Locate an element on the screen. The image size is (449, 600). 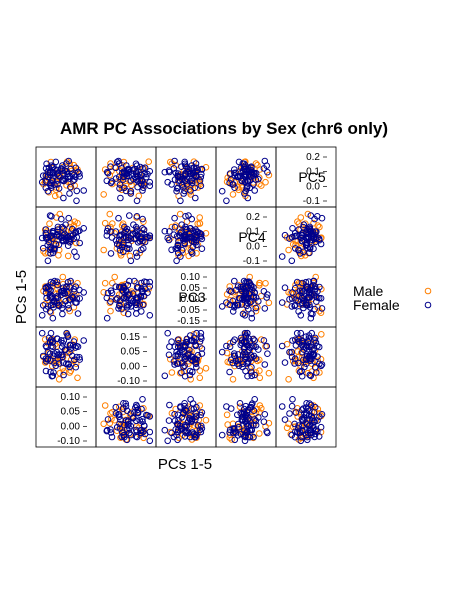
diagonal-tick-label: 0.05 is located at coordinates (71, 412).